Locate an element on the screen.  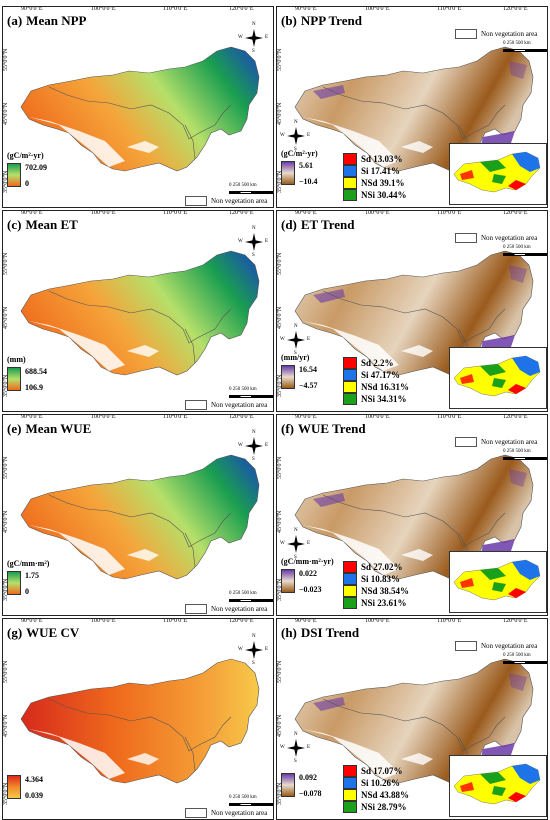
trend-stat-value: 38.54% is located at coordinates (394, 591).